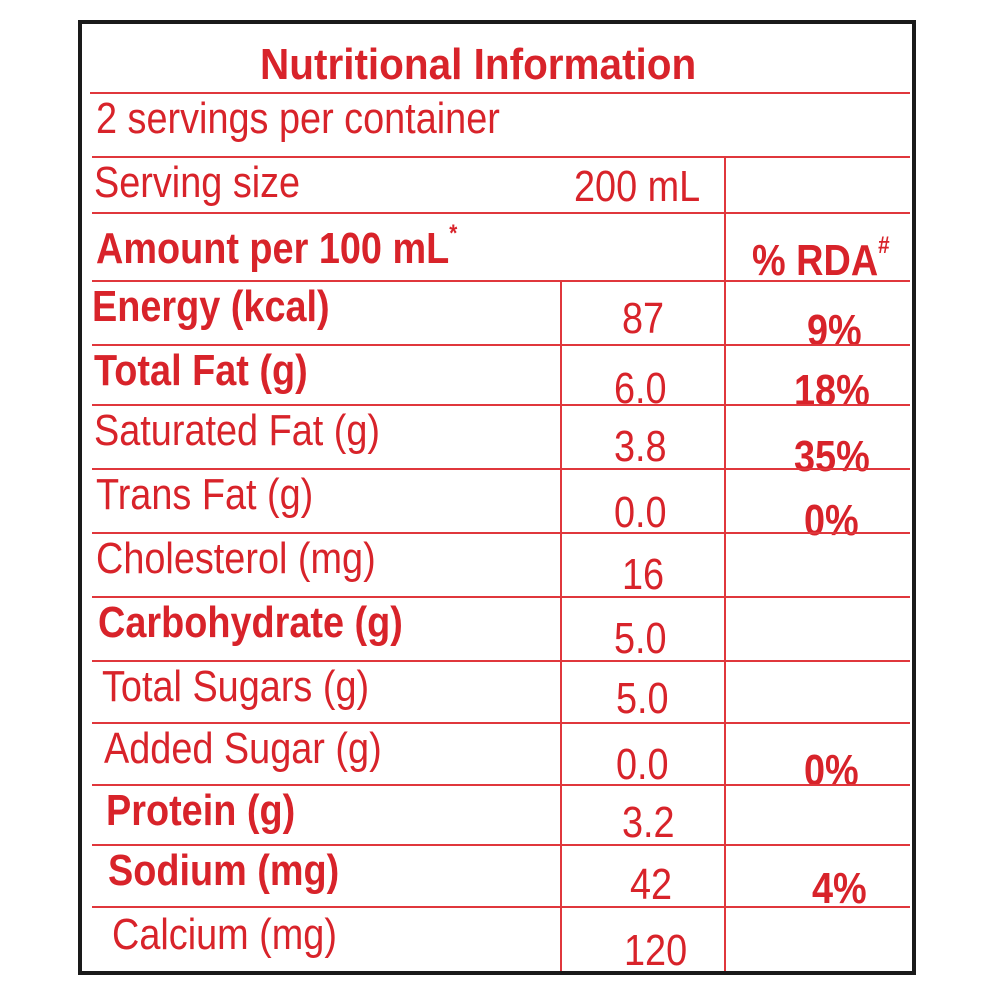  Describe the element at coordinates (205, 494) in the screenshot. I see `nutrient-name-trans-fat: Trans Fat (g)` at that location.